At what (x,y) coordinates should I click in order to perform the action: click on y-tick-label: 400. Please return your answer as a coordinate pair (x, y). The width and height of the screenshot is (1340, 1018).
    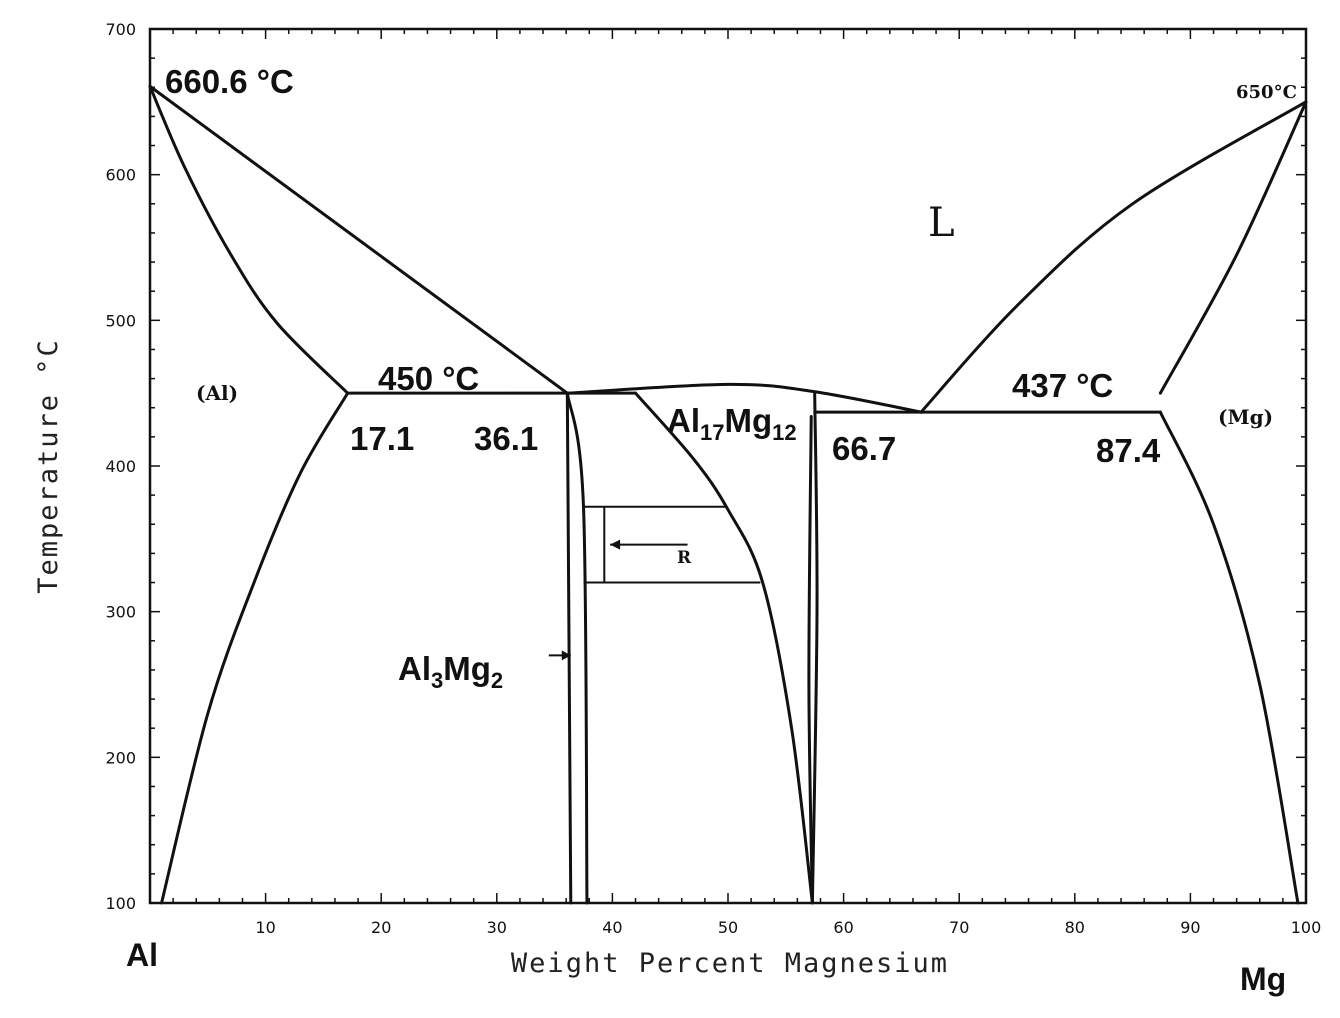
    Looking at the image, I should click on (120, 466).